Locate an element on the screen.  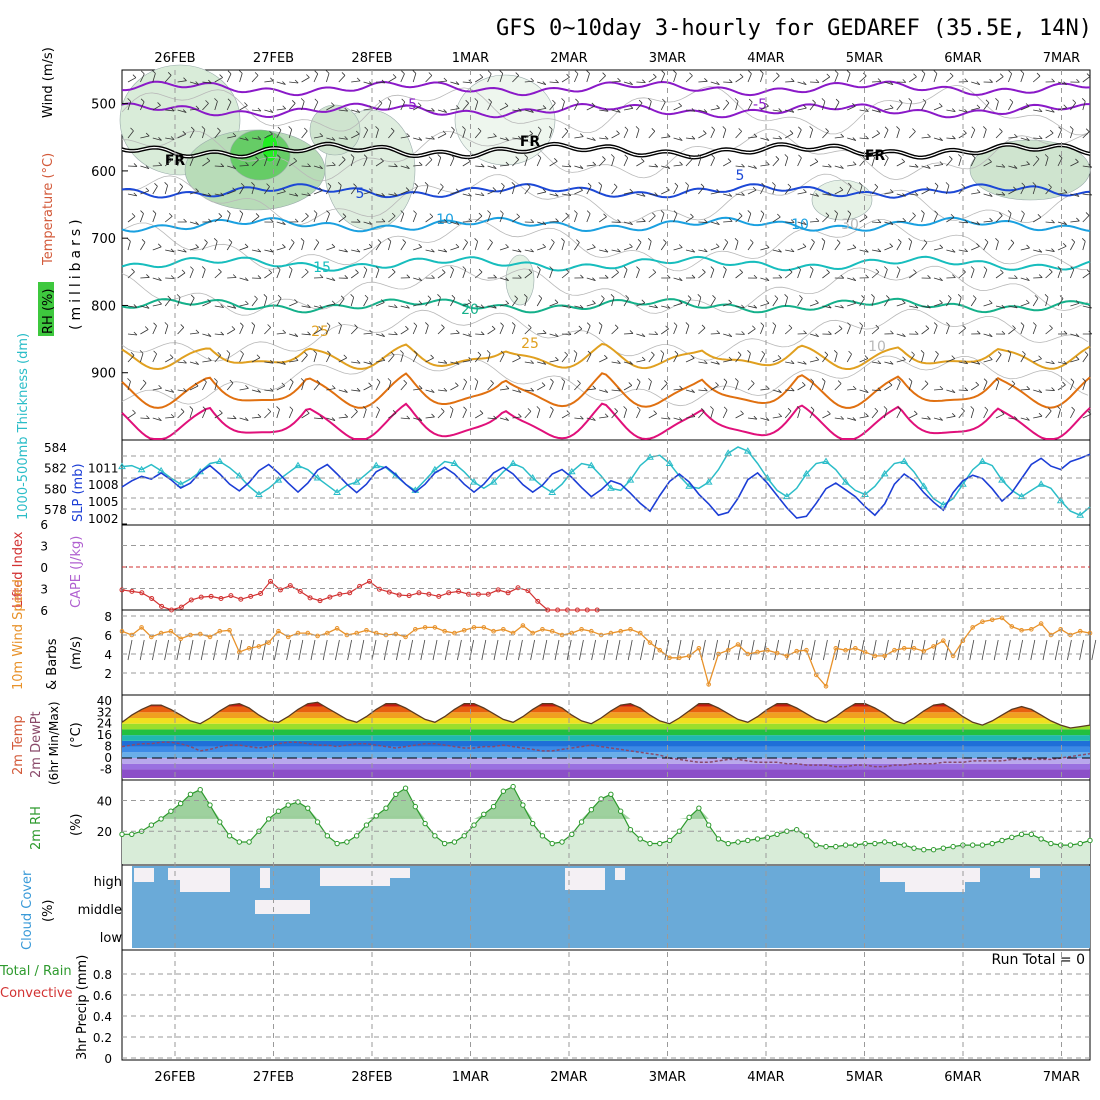
bottom-date-label: 7MAR is located at coordinates (1061, 1077).